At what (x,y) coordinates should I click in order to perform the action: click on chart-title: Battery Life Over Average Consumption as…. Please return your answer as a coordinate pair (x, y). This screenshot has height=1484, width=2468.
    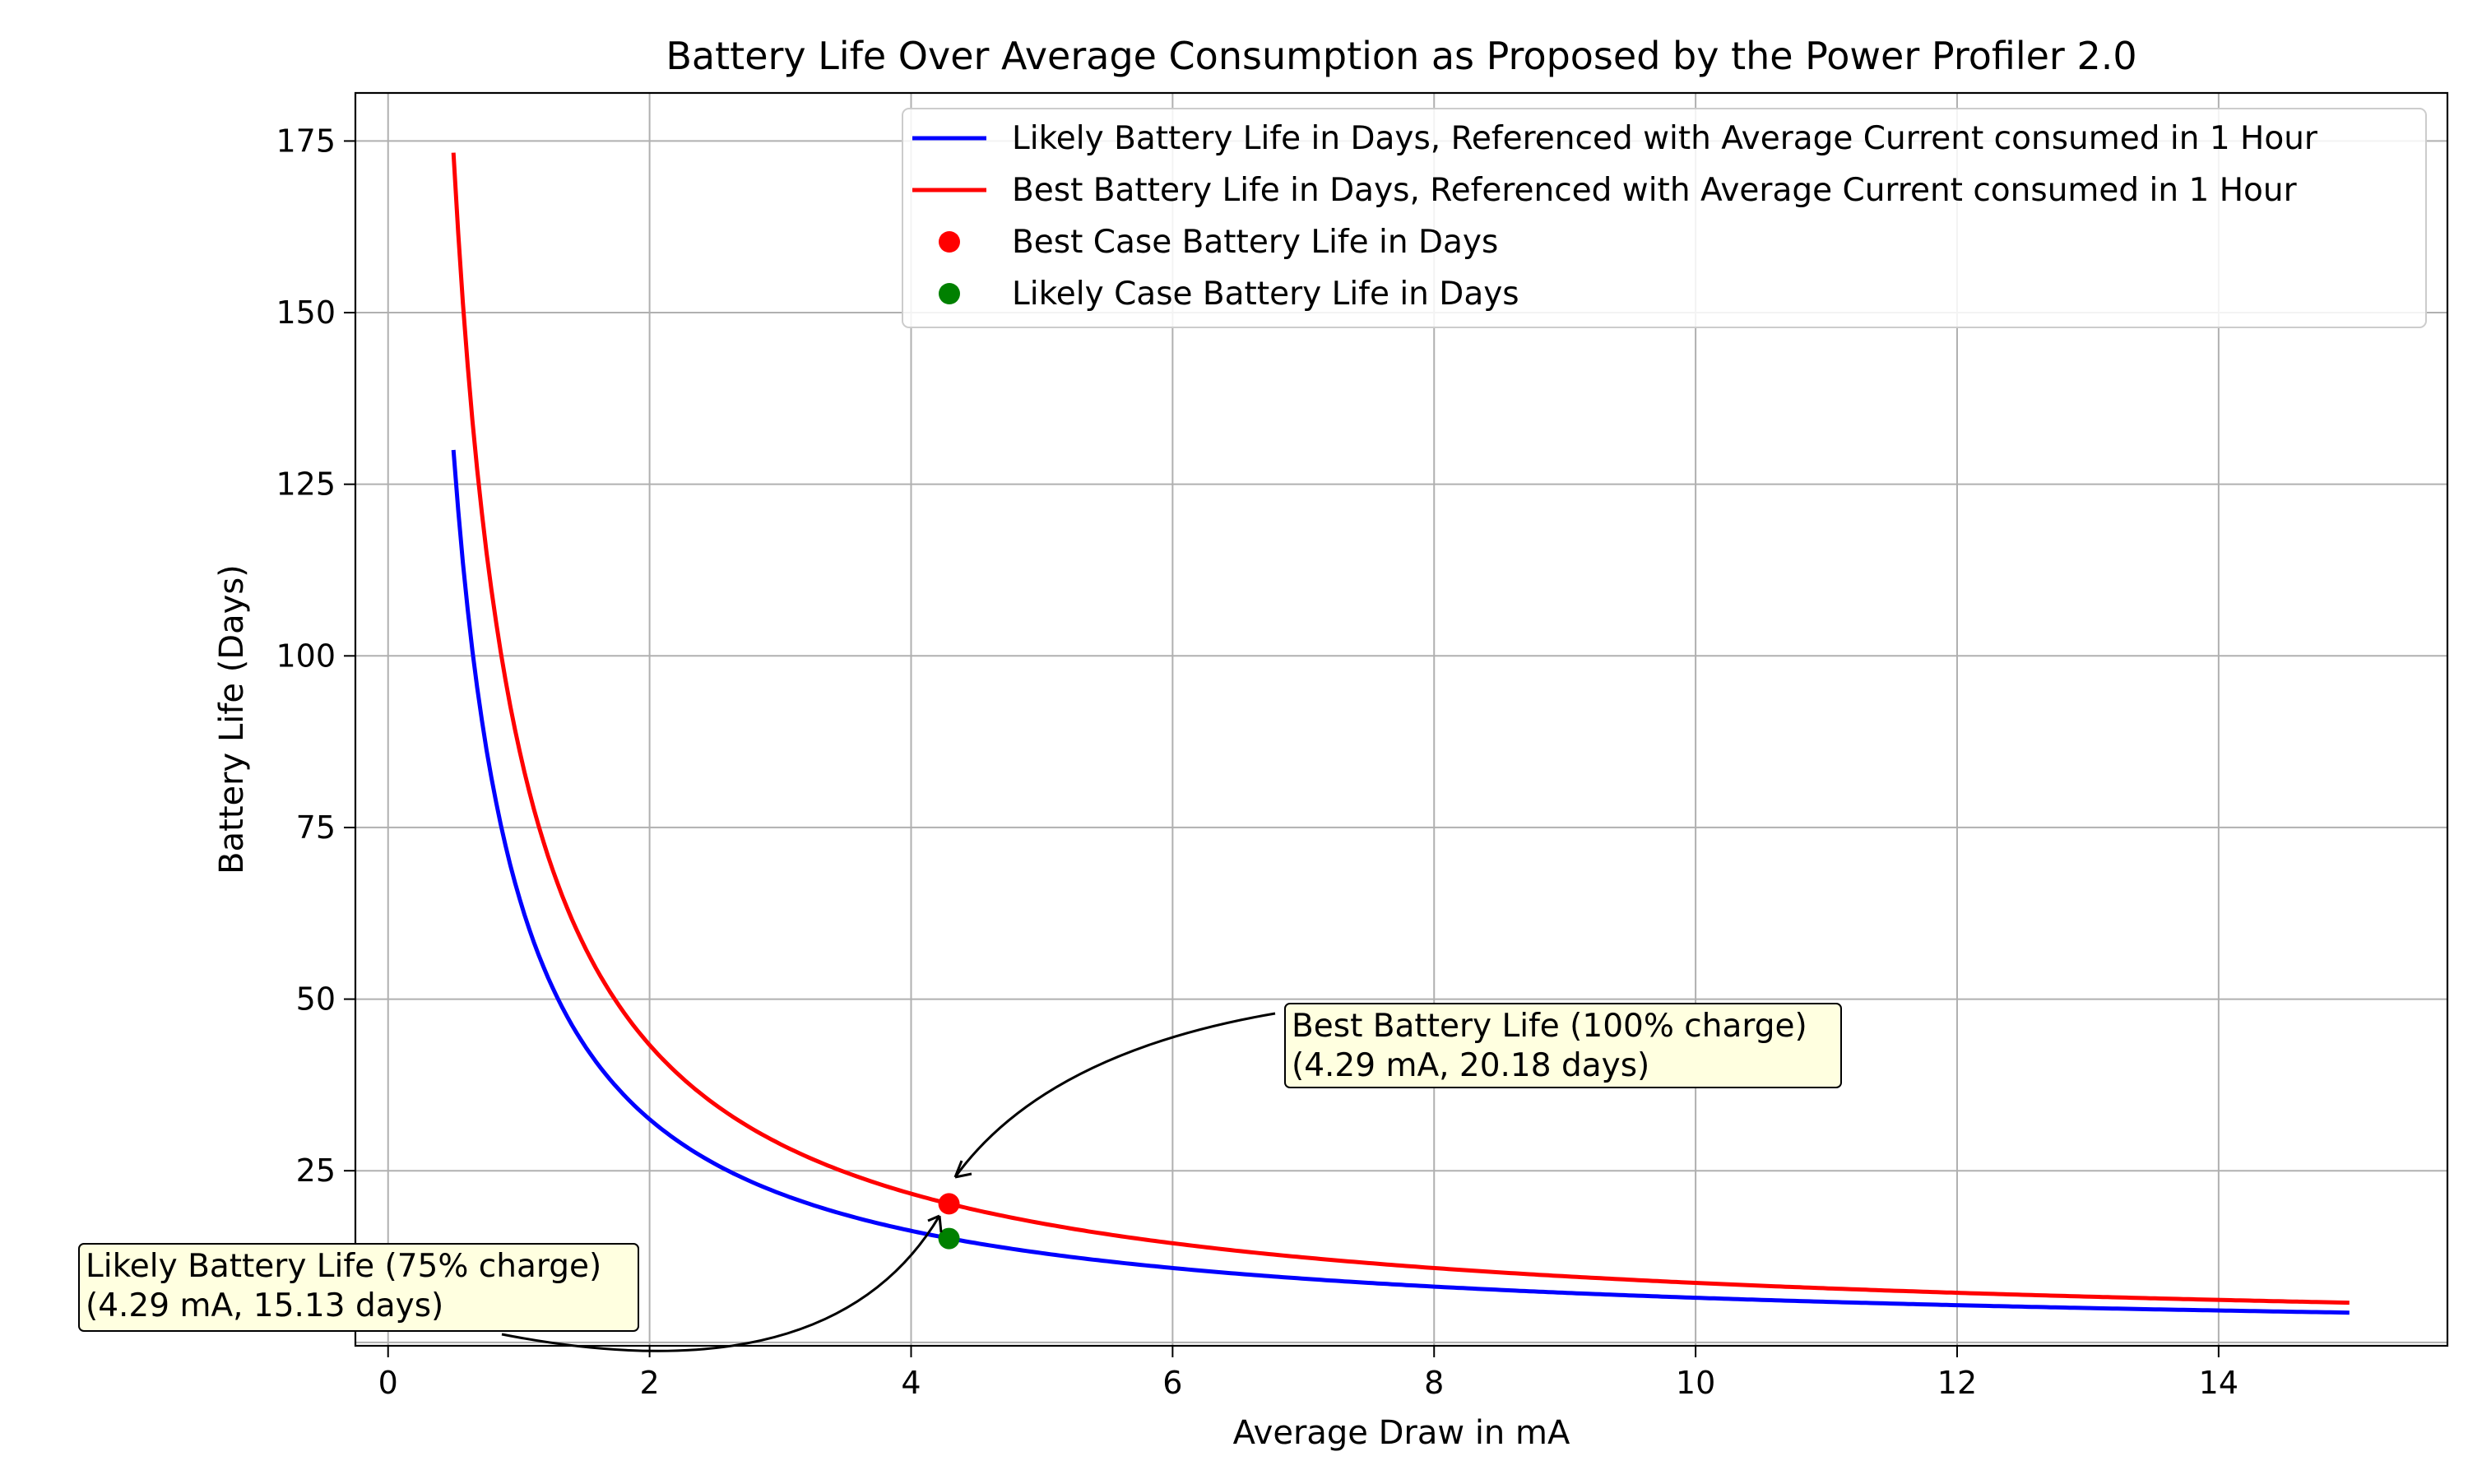
    Looking at the image, I should click on (1401, 56).